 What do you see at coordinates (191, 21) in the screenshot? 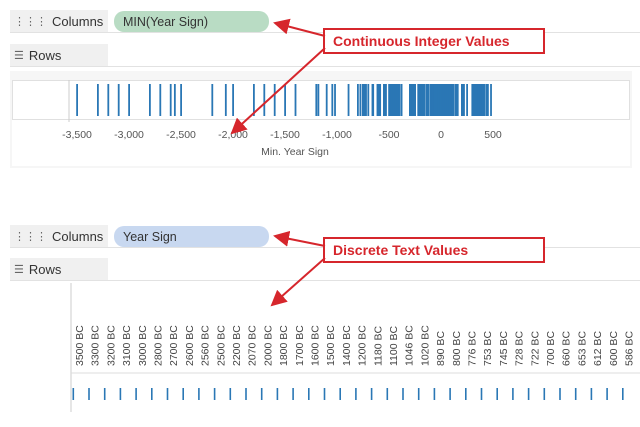
I see `min-year-sign-pill: MIN(Year Sign)` at bounding box center [191, 21].